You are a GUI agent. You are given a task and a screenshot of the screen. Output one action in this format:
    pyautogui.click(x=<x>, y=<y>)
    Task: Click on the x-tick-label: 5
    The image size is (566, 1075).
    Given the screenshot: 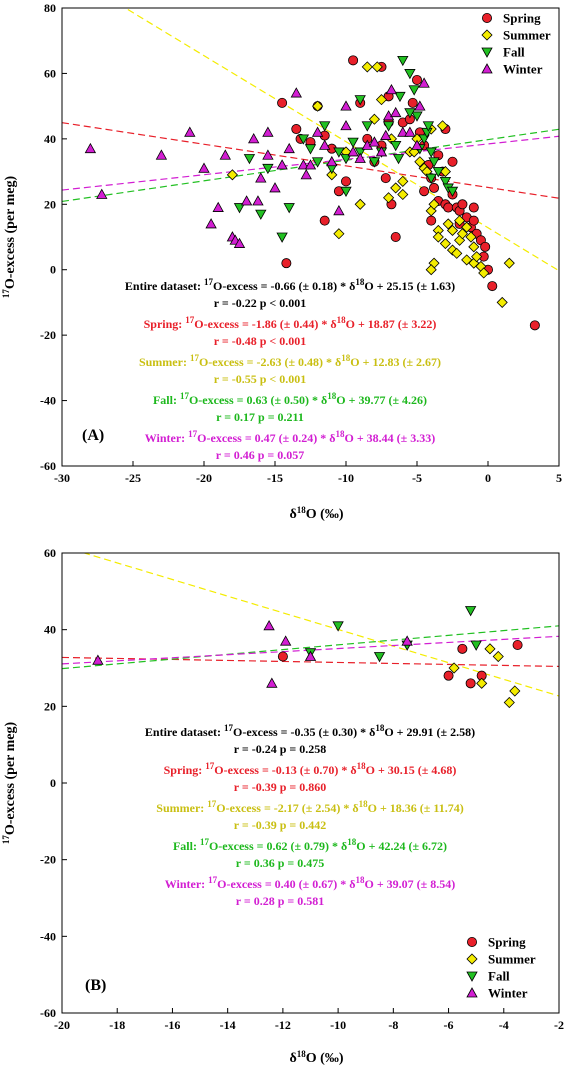 What is the action you would take?
    pyautogui.click(x=559, y=478)
    